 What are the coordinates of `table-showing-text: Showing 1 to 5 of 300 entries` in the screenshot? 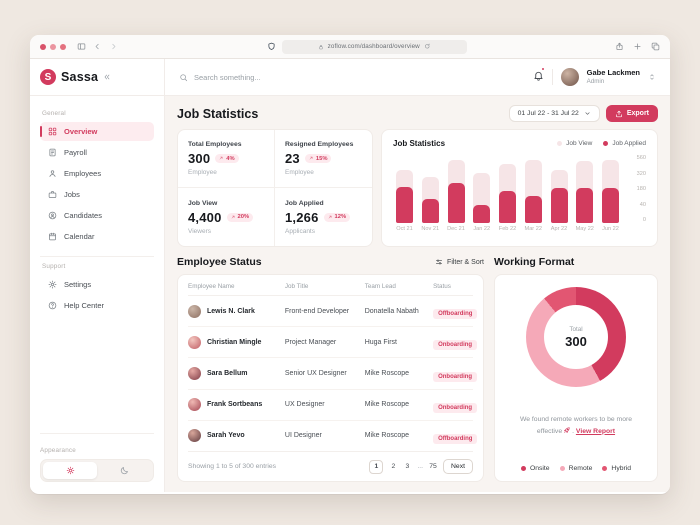 It's located at (232, 466).